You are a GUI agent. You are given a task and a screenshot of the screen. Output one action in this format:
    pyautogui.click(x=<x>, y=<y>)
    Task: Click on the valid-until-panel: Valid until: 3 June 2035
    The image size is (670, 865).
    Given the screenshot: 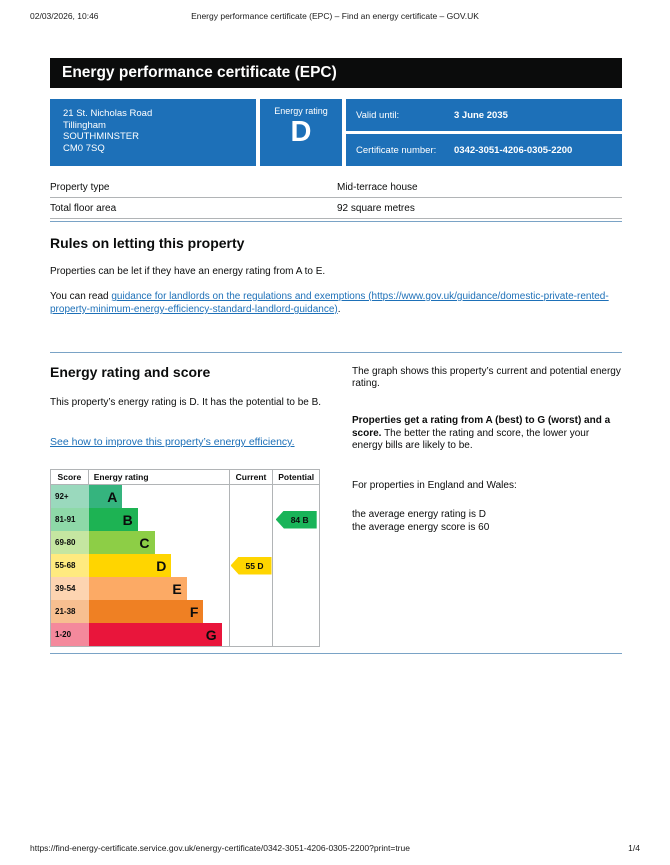 What is the action you would take?
    pyautogui.click(x=484, y=115)
    